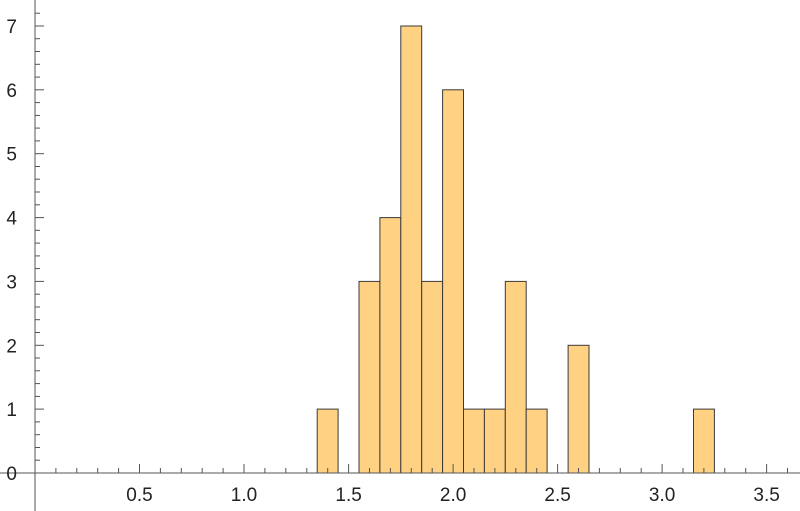 The image size is (800, 511). Describe the element at coordinates (348, 495) in the screenshot. I see `x-tick-label: 1.5` at that location.